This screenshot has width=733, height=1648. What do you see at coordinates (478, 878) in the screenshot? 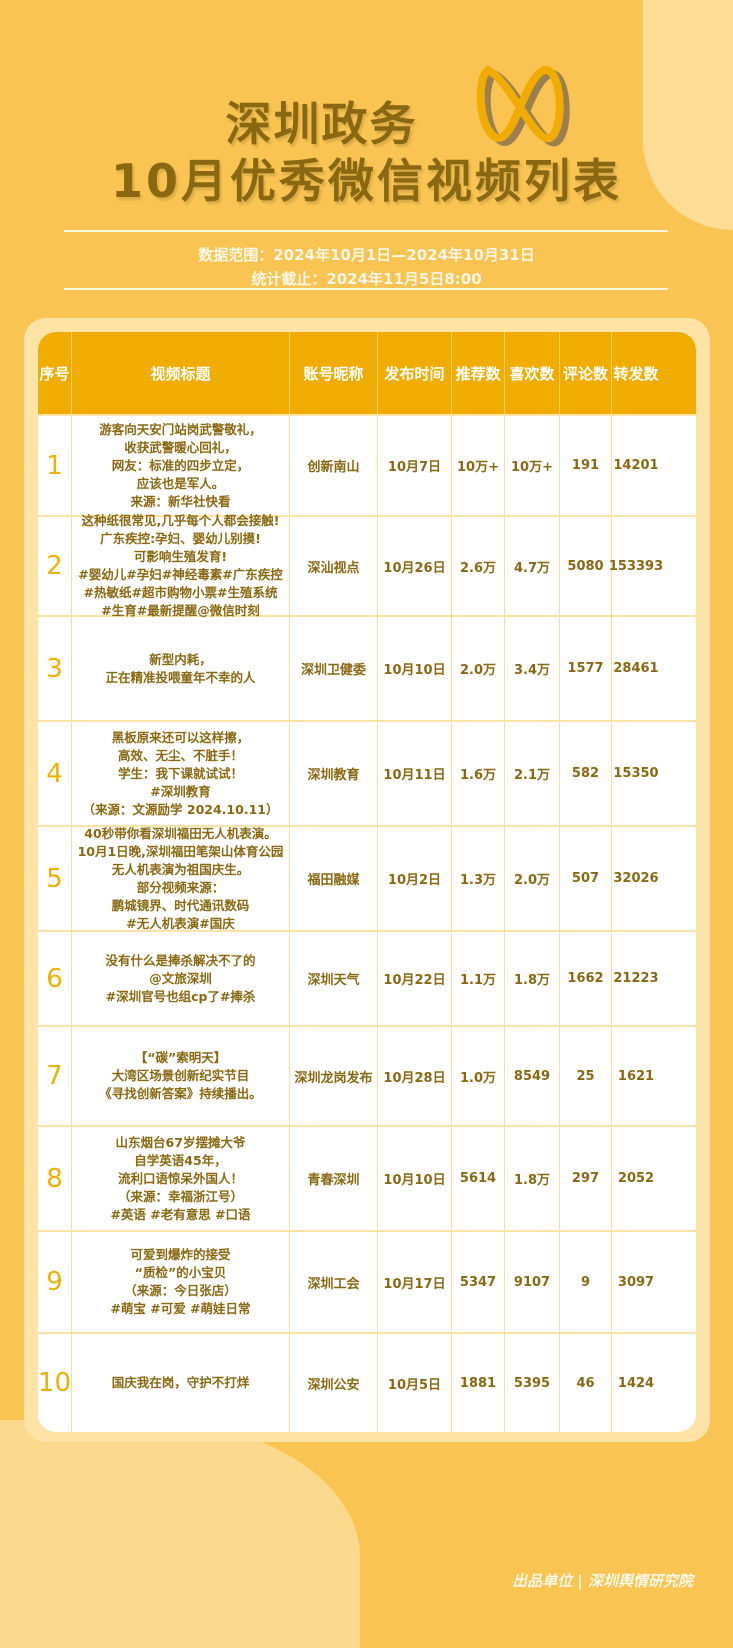
I see `recommend-cell: 1.3万` at bounding box center [478, 878].